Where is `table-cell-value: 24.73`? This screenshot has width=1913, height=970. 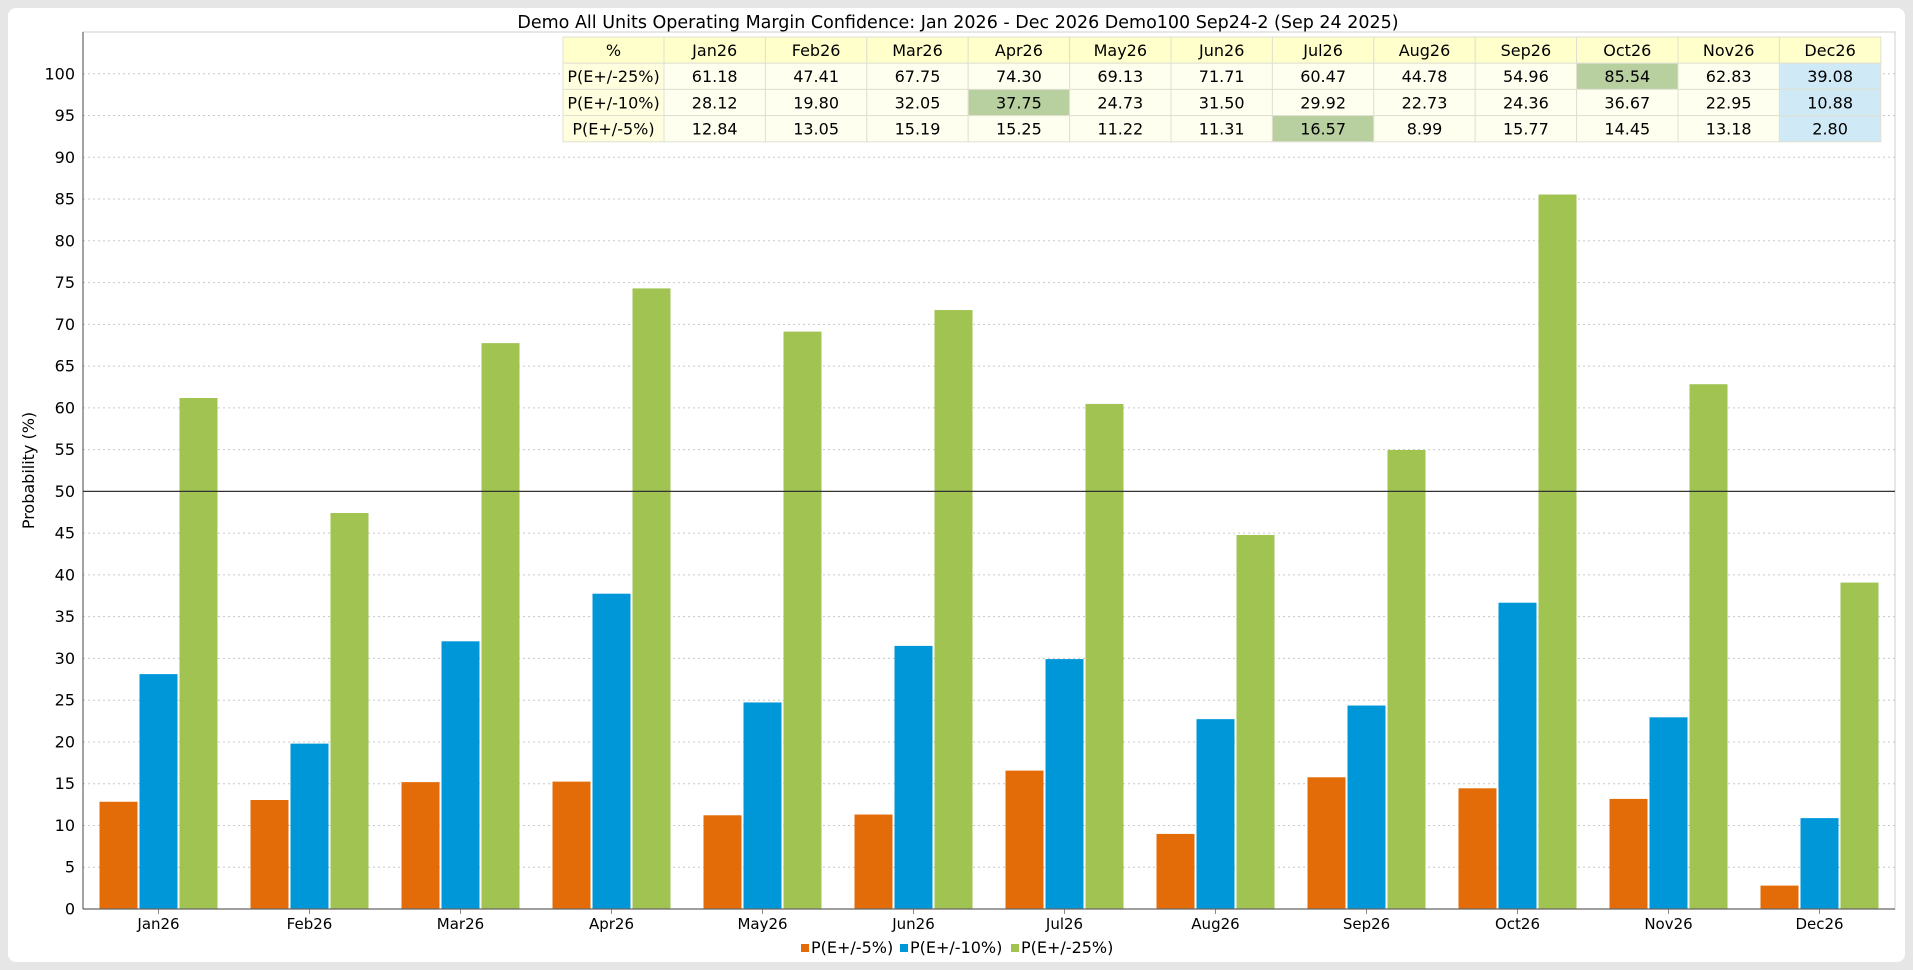 table-cell-value: 24.73 is located at coordinates (1120, 102).